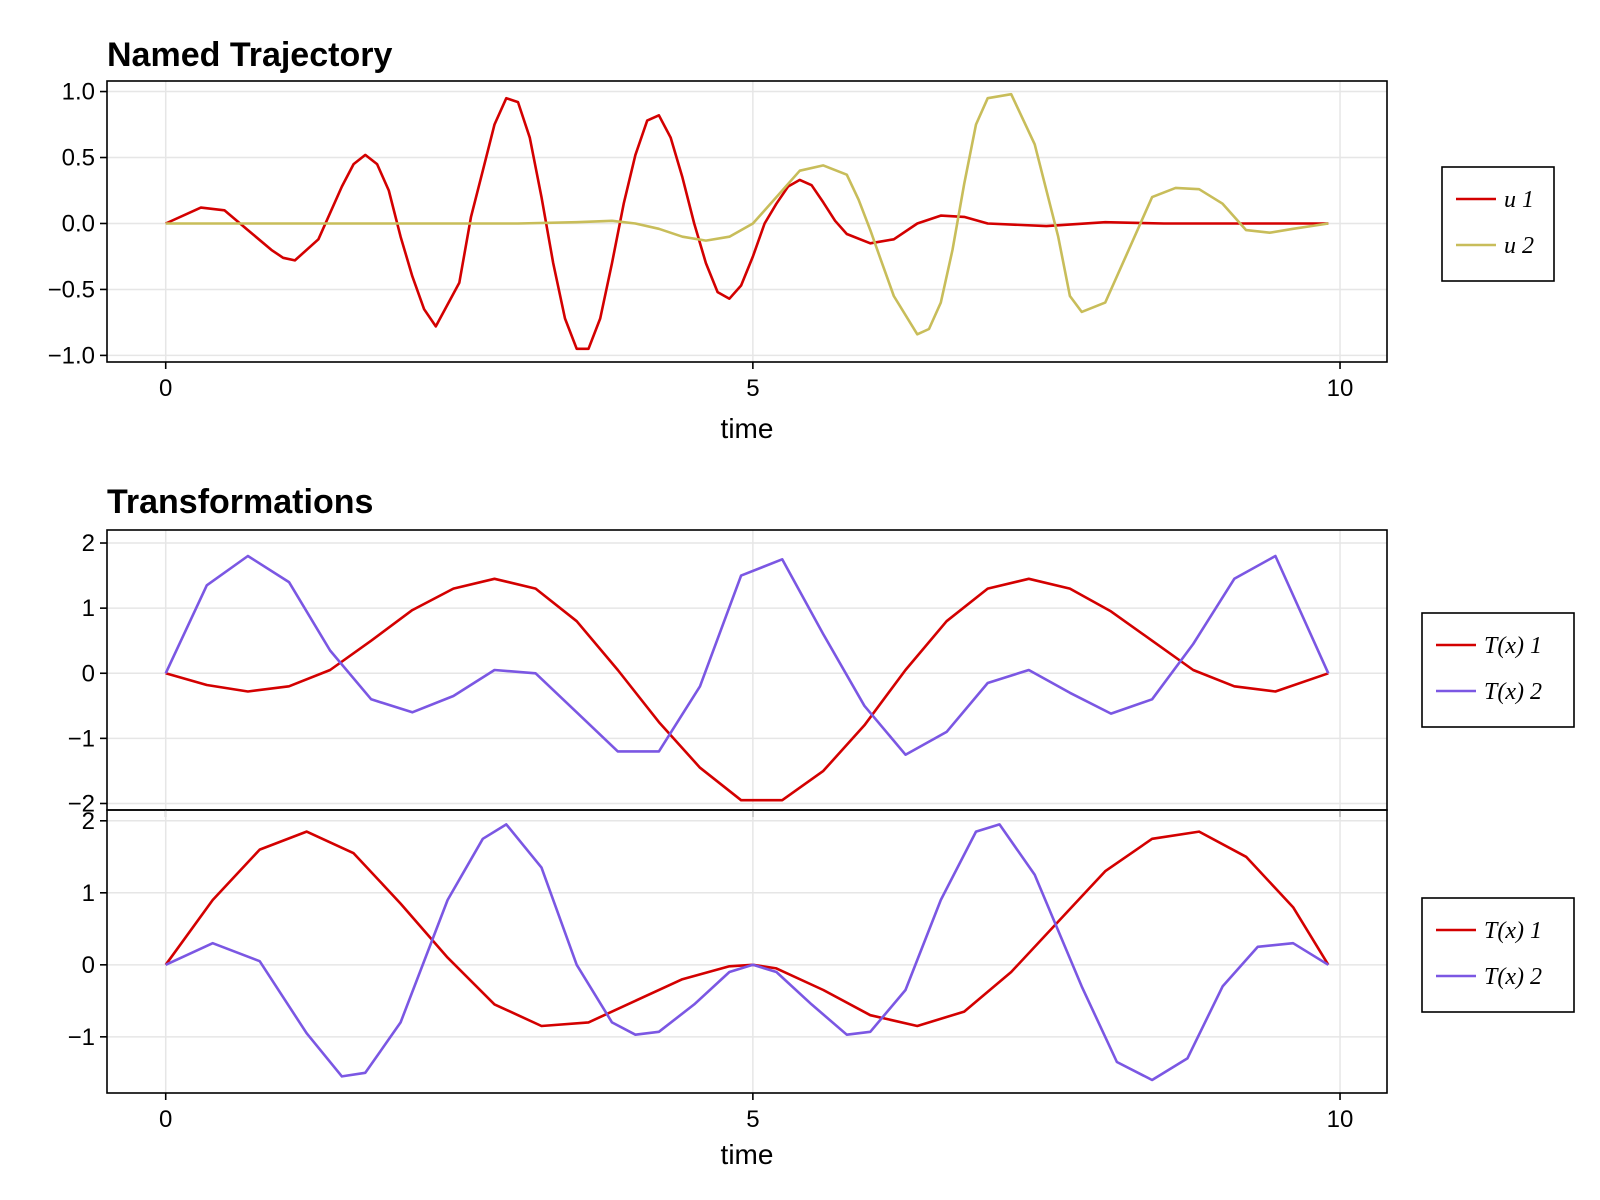 The image size is (1600, 1200). What do you see at coordinates (78, 92) in the screenshot?
I see `y-tick-label: 1.0` at bounding box center [78, 92].